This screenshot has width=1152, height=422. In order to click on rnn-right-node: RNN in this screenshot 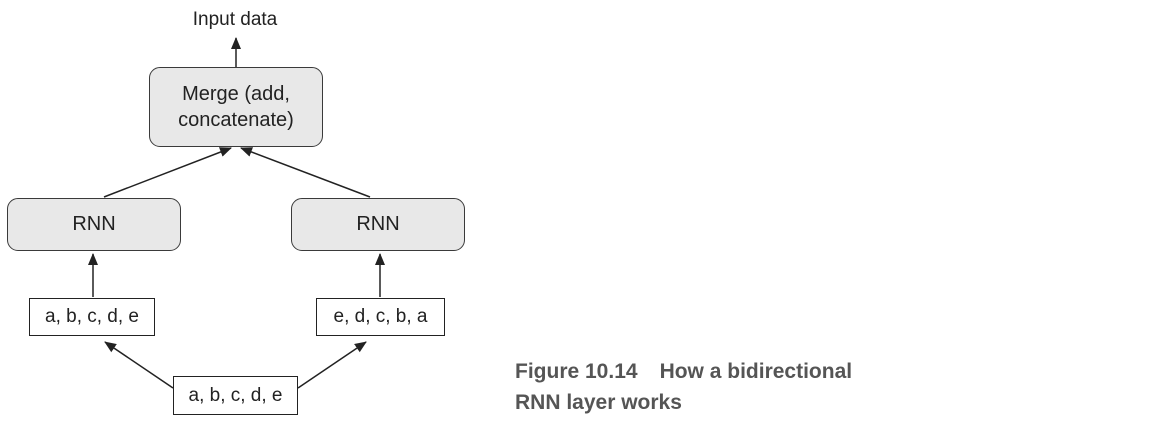, I will do `click(378, 224)`.